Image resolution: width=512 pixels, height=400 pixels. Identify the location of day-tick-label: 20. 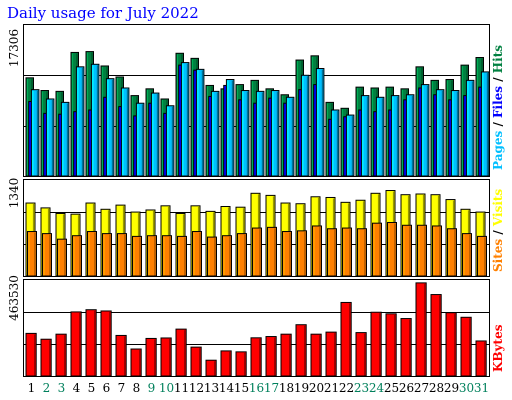
(316, 388).